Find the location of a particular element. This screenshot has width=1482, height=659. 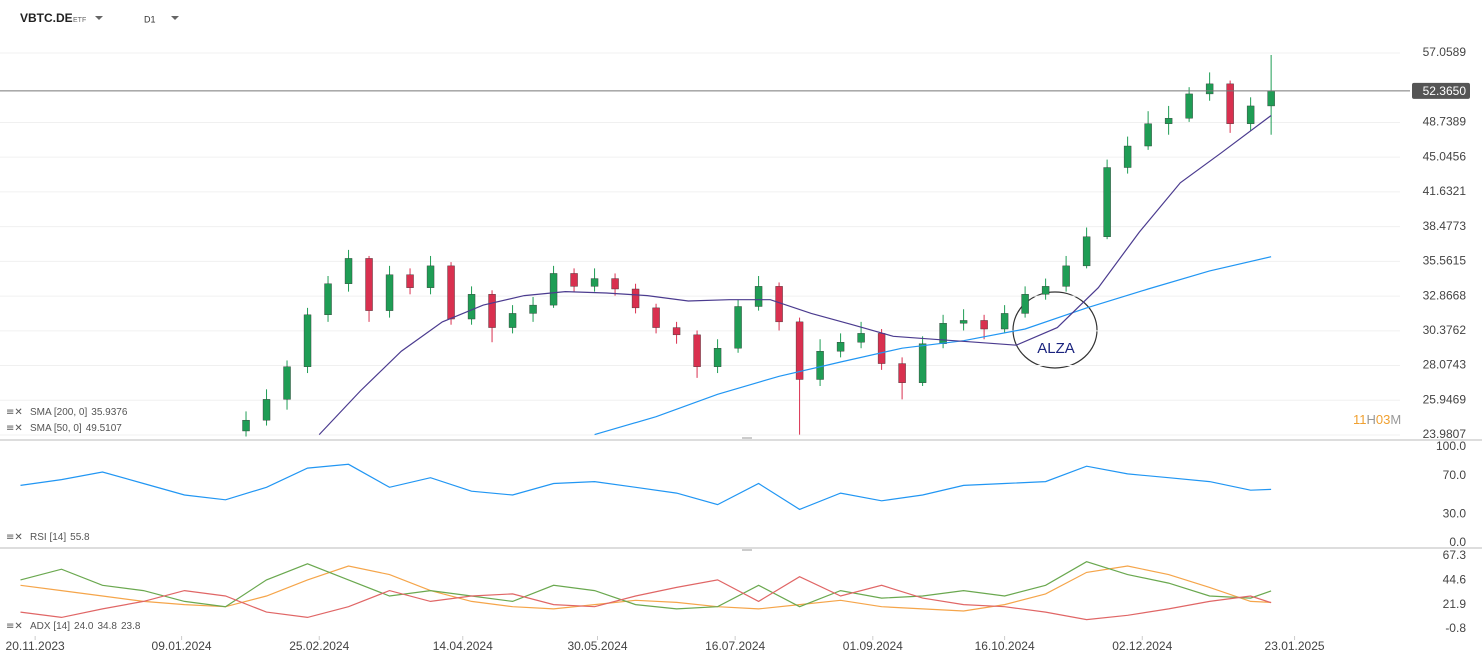

countdown-part: 11 is located at coordinates (1360, 419).